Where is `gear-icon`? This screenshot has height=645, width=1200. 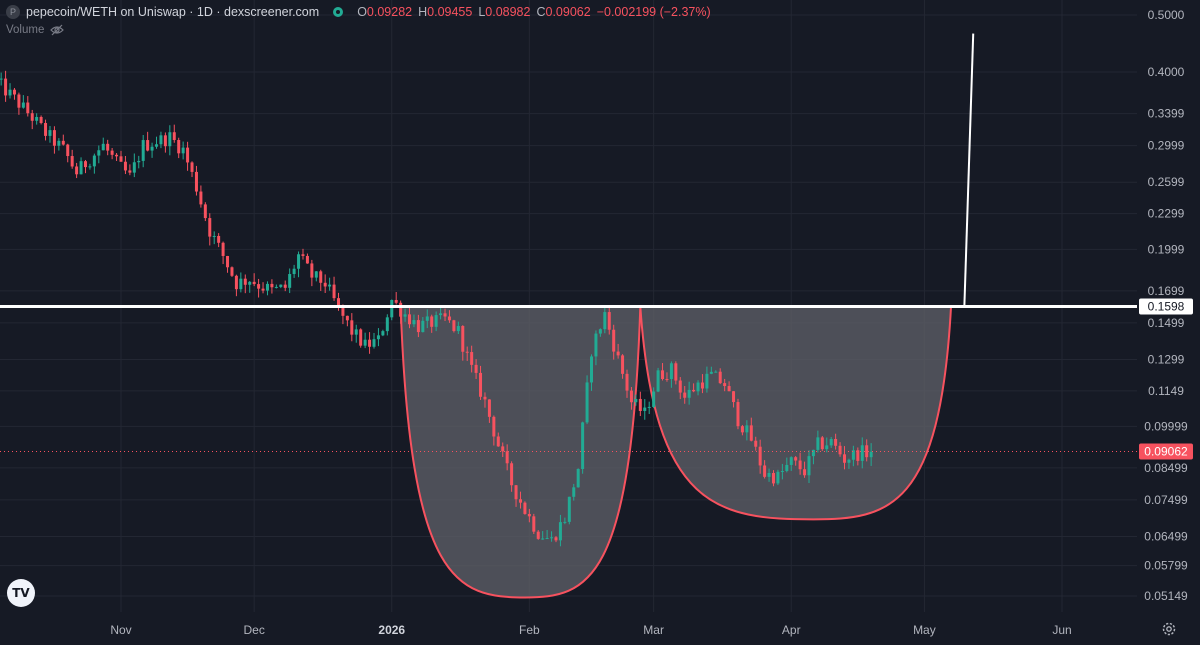 gear-icon is located at coordinates (1169, 629).